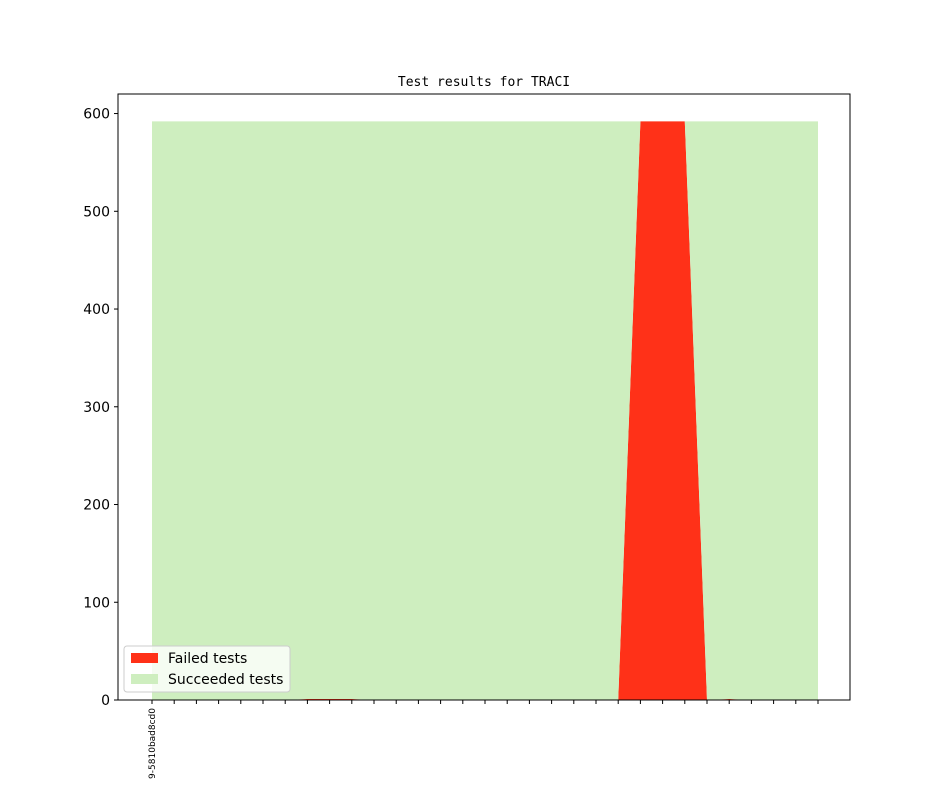  I want to click on legend: Failed tests Succeeded tests, so click(207, 669).